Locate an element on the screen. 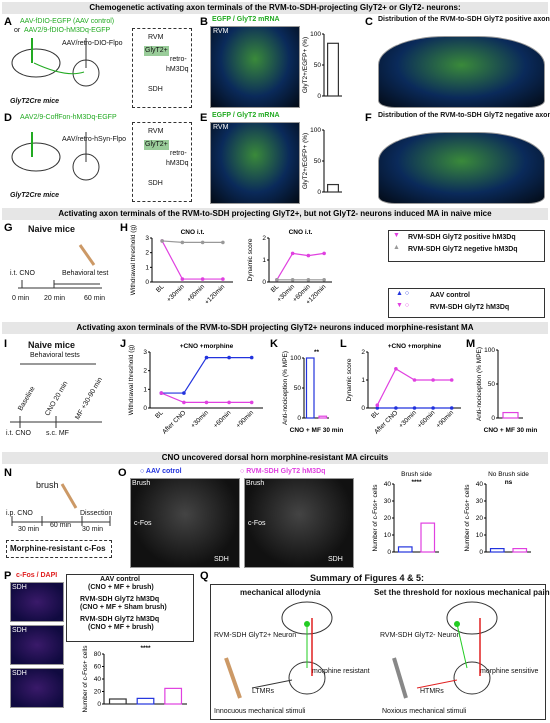  text: c-Fos / DAPI is located at coordinates (37, 575).